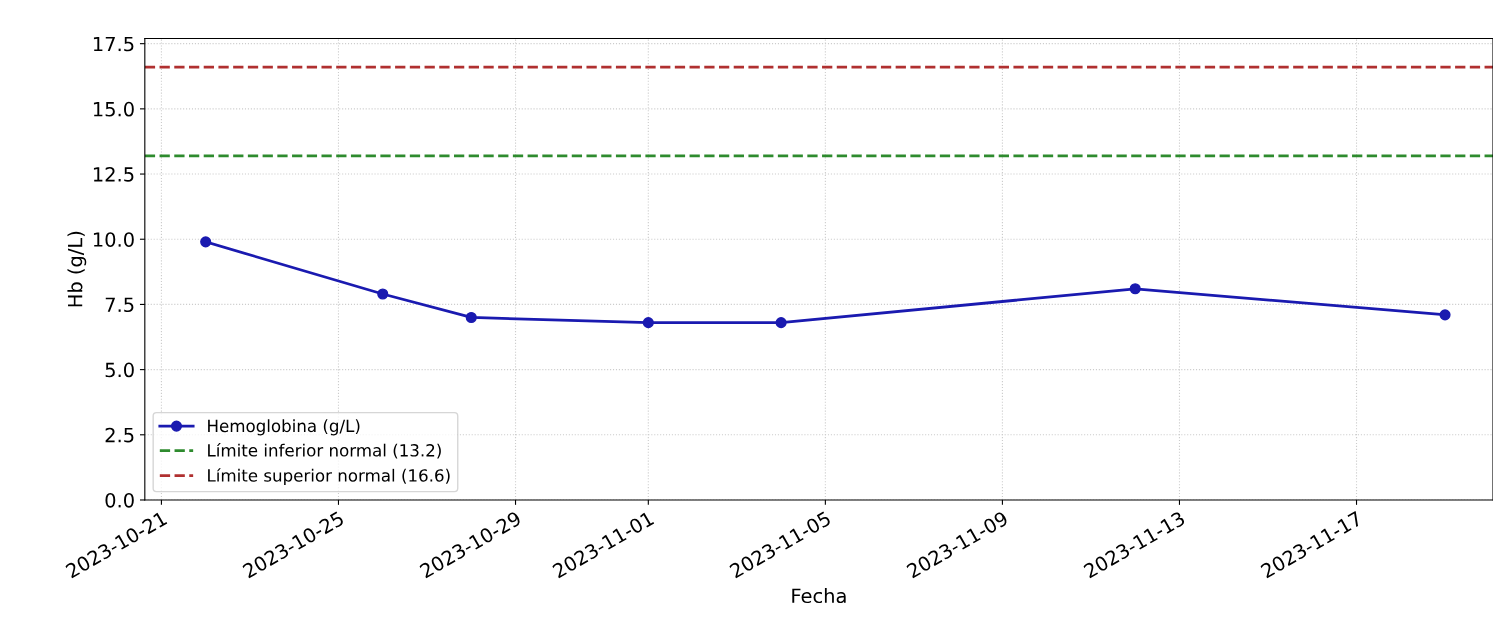 The image size is (1493, 641). What do you see at coordinates (119, 435) in the screenshot?
I see `y-tick-label: 2.5` at bounding box center [119, 435].